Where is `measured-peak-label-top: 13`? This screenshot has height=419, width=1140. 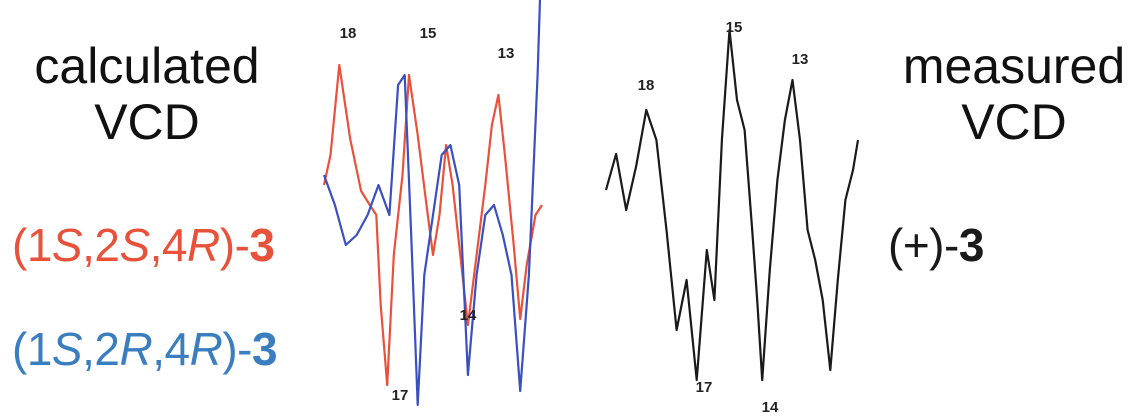
measured-peak-label-top: 13 is located at coordinates (800, 59).